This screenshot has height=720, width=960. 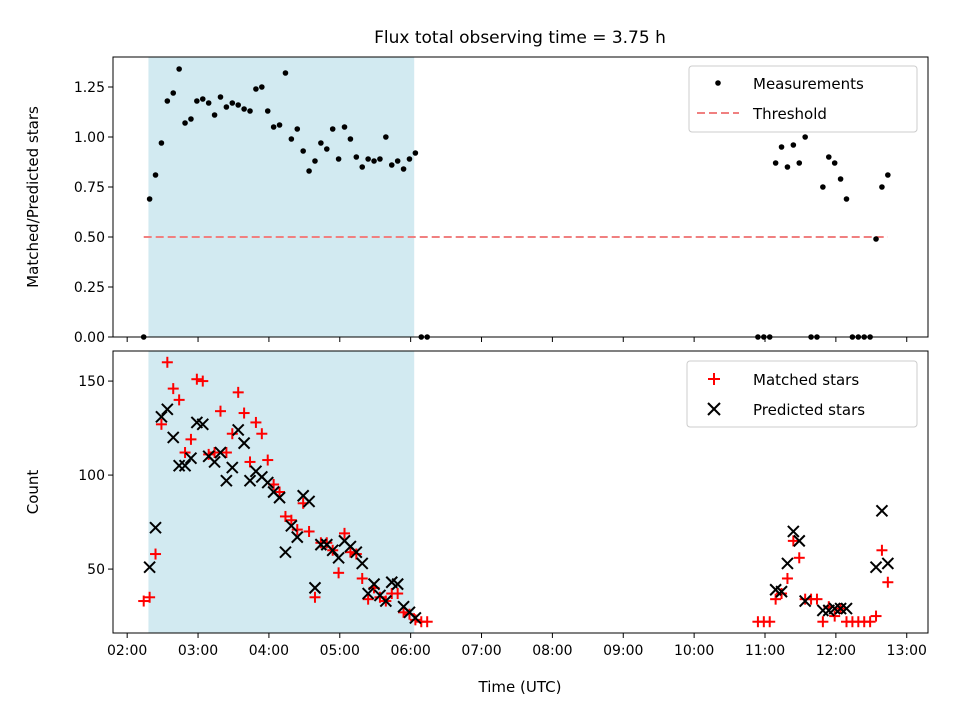 What do you see at coordinates (91, 476) in the screenshot?
I see `y-tick-label: 100` at bounding box center [91, 476].